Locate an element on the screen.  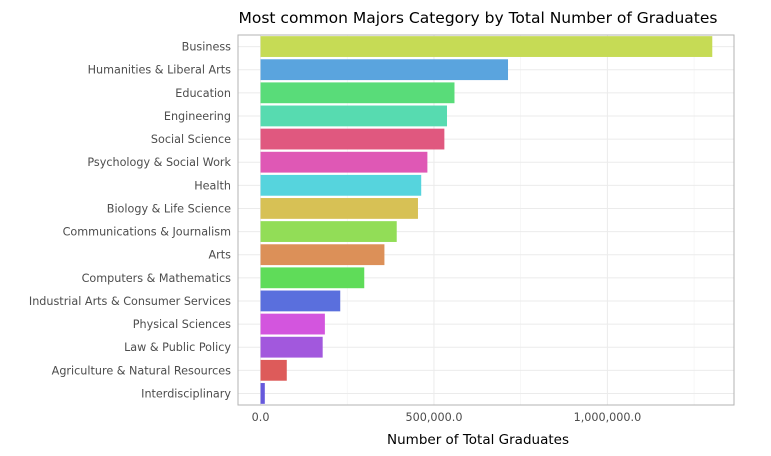
x-axis-tick-labels: 0.0 500,000.0 1,000,000.0 is located at coordinates (447, 417).